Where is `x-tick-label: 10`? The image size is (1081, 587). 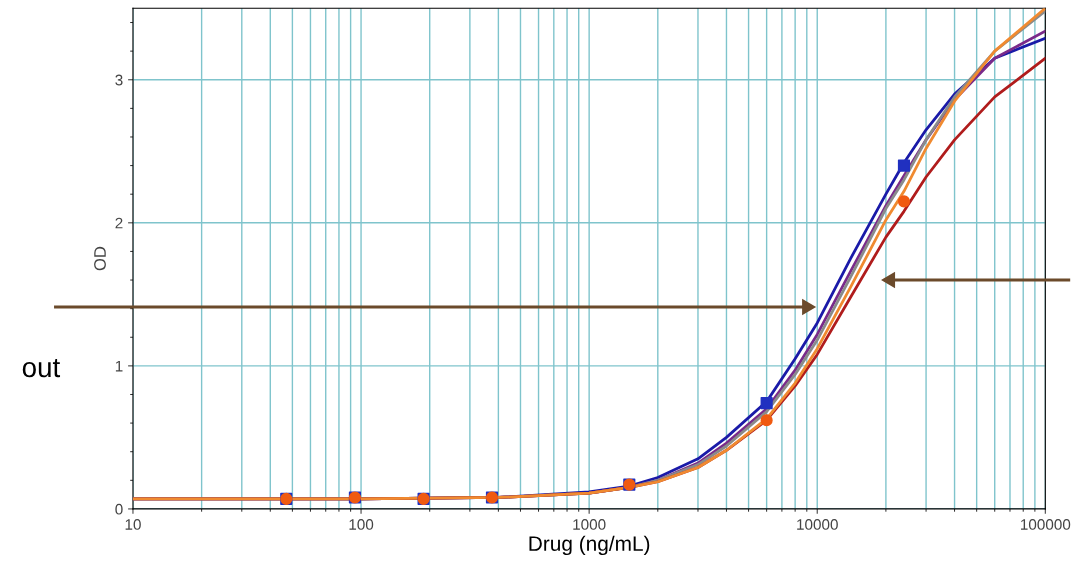
x-tick-label: 10 is located at coordinates (133, 524).